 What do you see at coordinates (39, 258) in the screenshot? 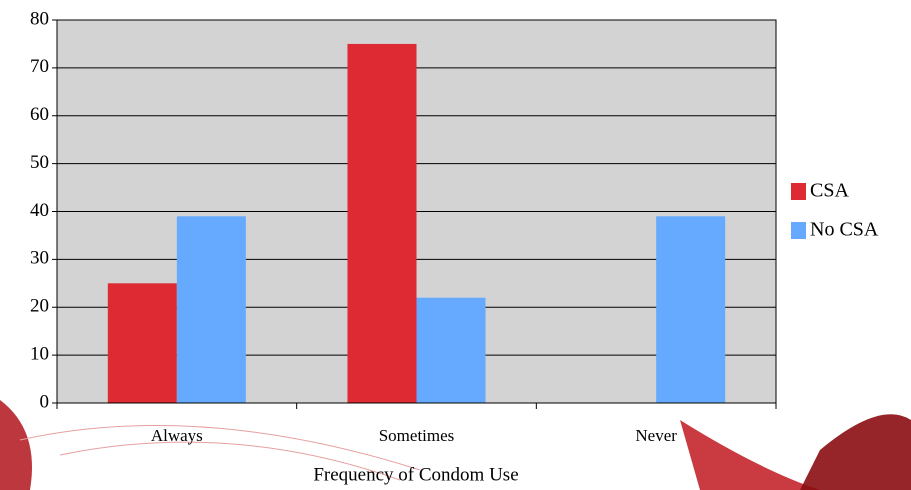
I see `y-tick-label: 30` at bounding box center [39, 258].